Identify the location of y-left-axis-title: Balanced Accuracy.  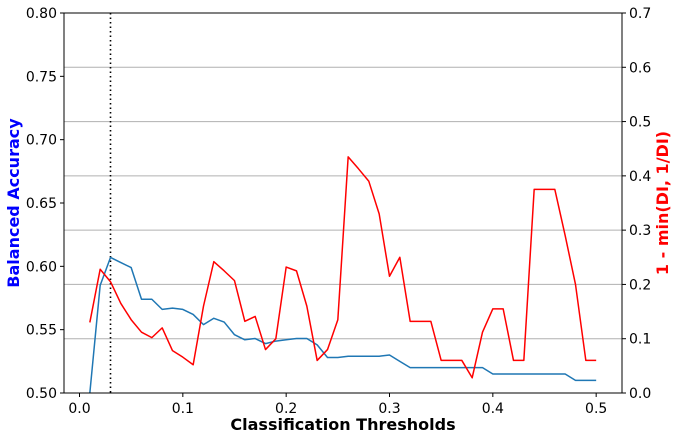
(13, 203).